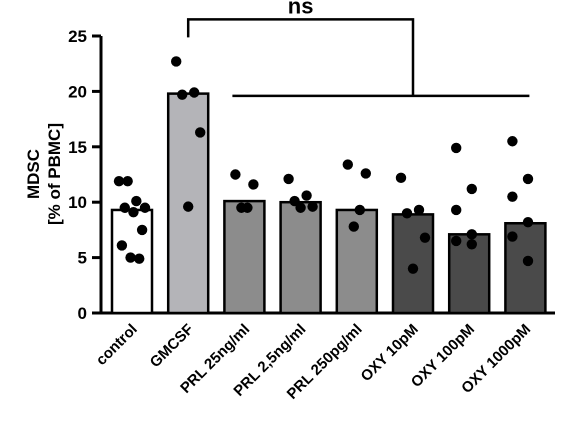 The width and height of the screenshot is (561, 427). I want to click on significance-bracket, so click(300, 57).